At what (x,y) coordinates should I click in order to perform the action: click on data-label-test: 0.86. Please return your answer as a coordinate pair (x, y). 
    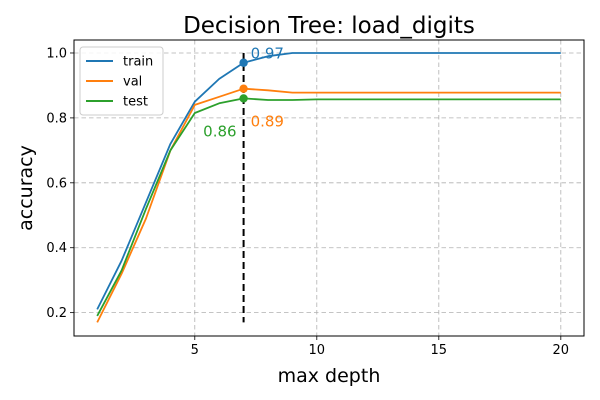
    Looking at the image, I should click on (219, 131).